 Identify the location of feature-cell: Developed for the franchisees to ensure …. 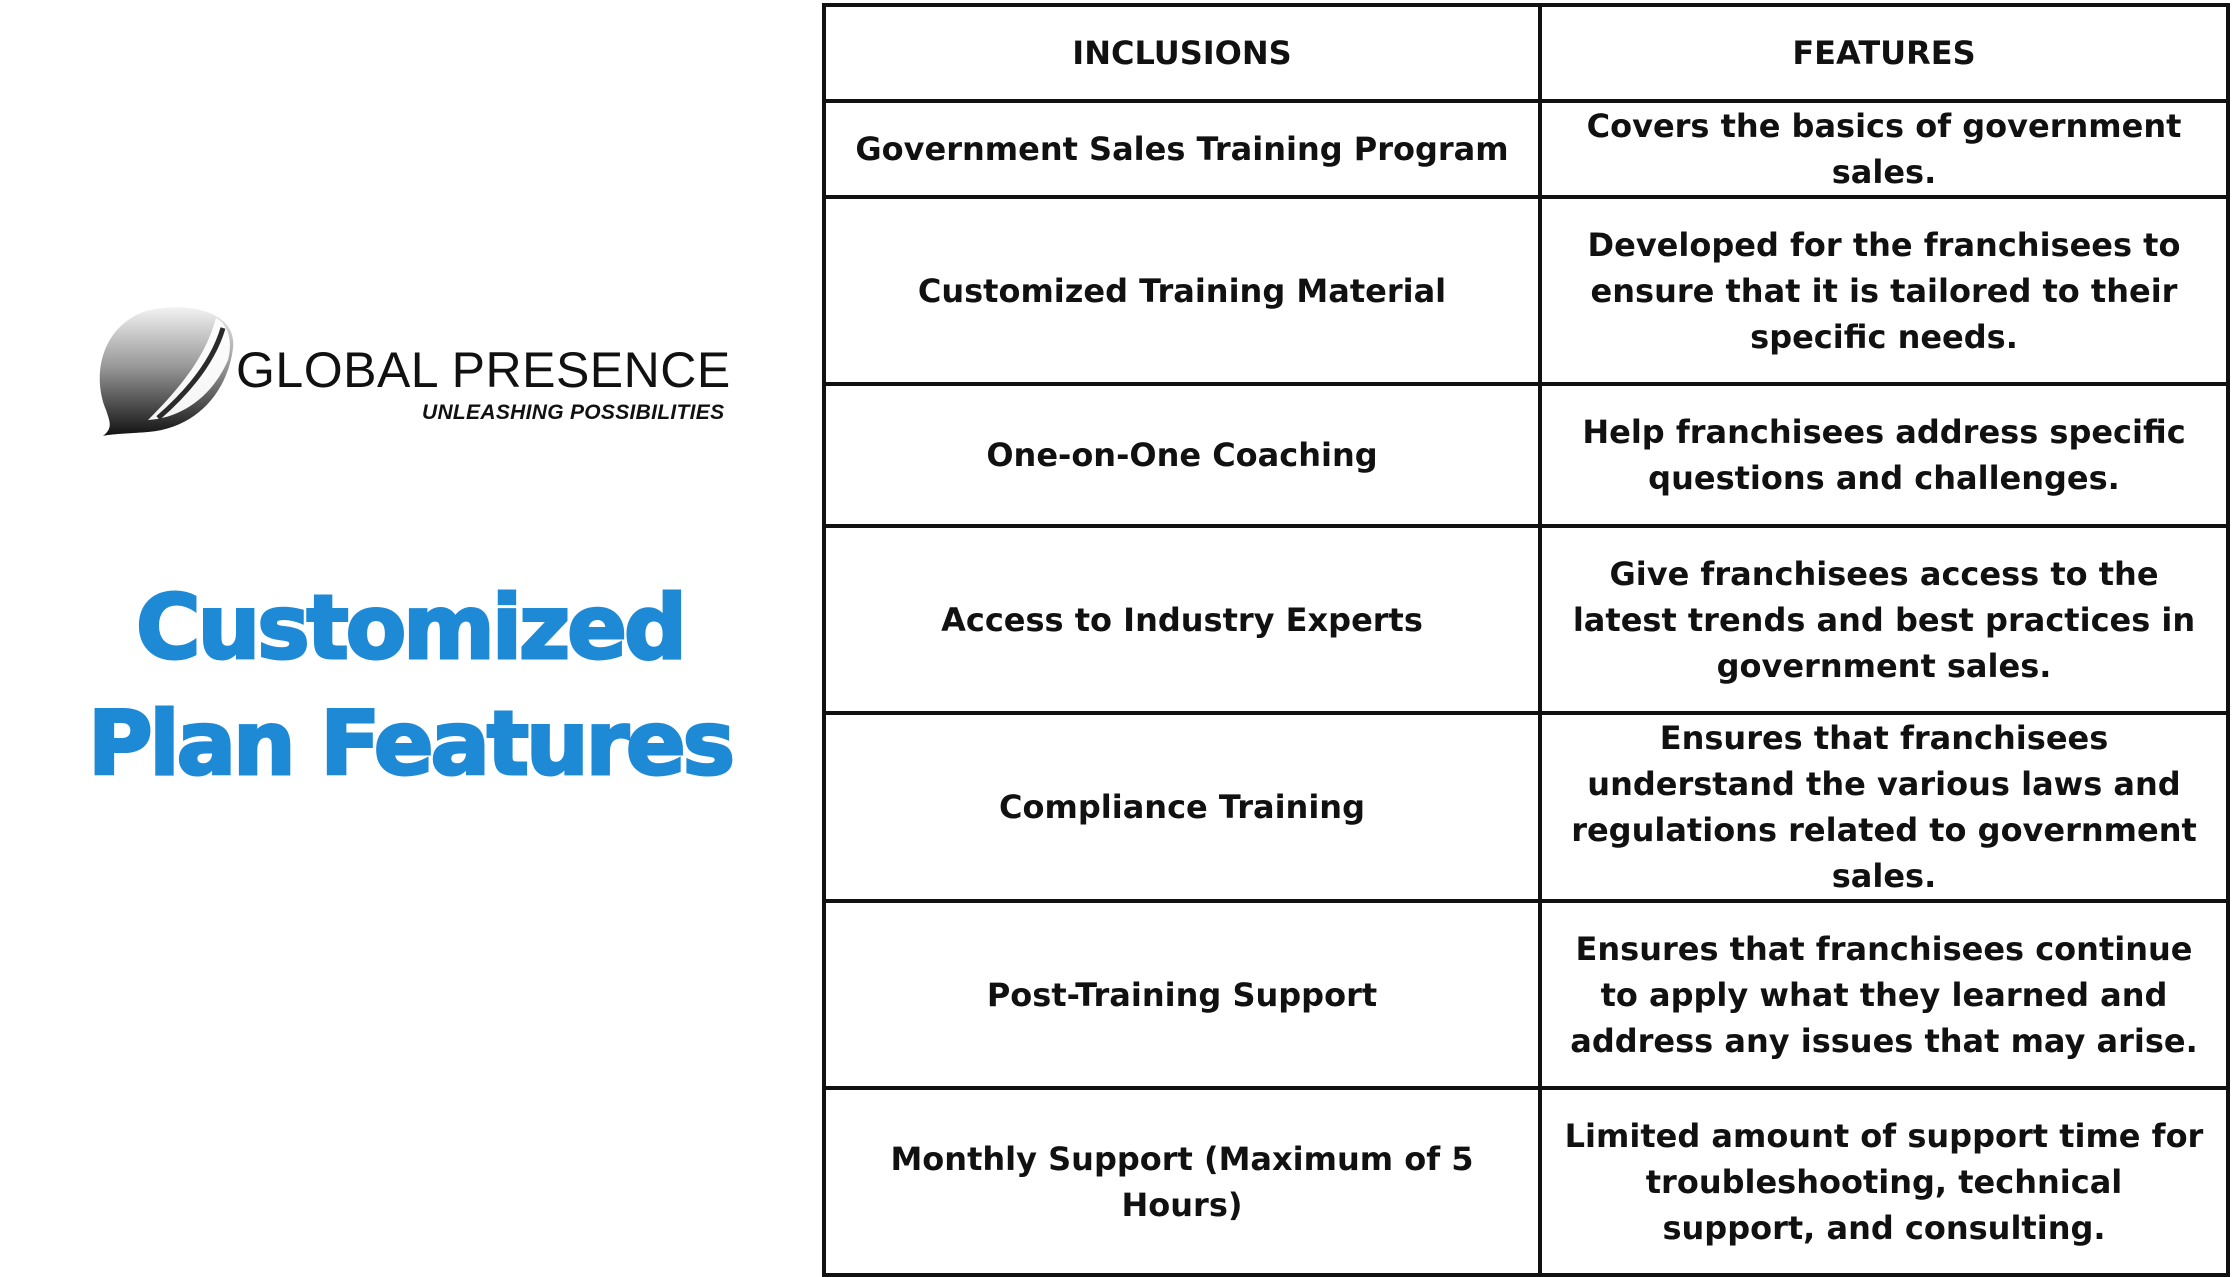
(1884, 290).